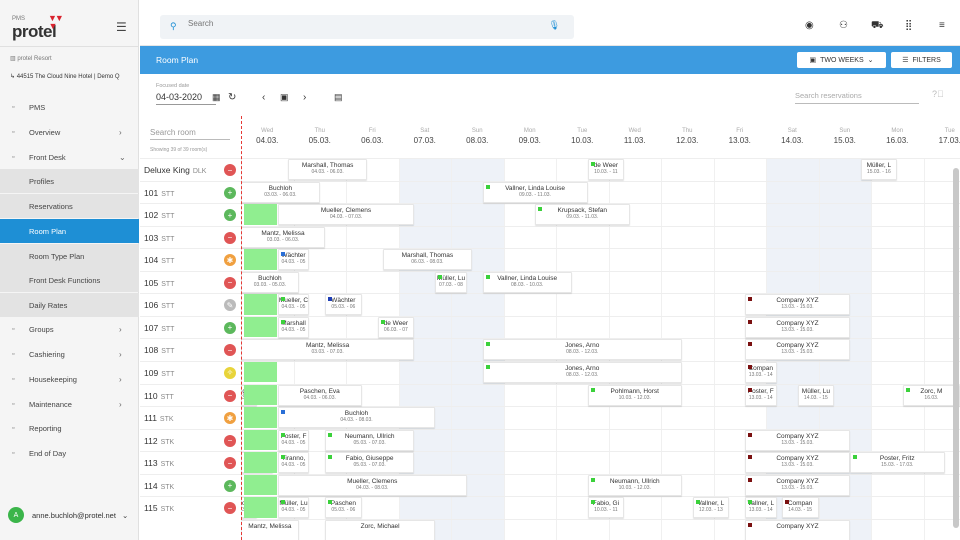 Image resolution: width=960 pixels, height=540 pixels. I want to click on room-row: 105 STT −, so click(190, 282).